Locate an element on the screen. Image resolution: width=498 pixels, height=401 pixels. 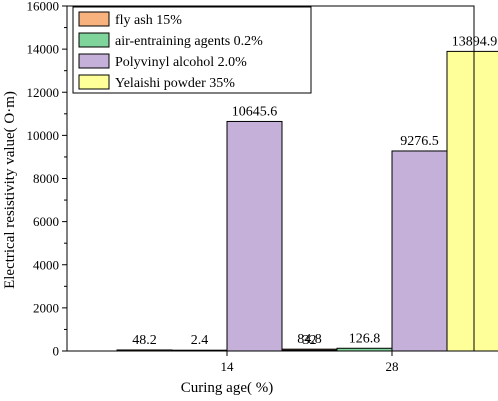
data-label-14-4: 32 is located at coordinates (310, 340).